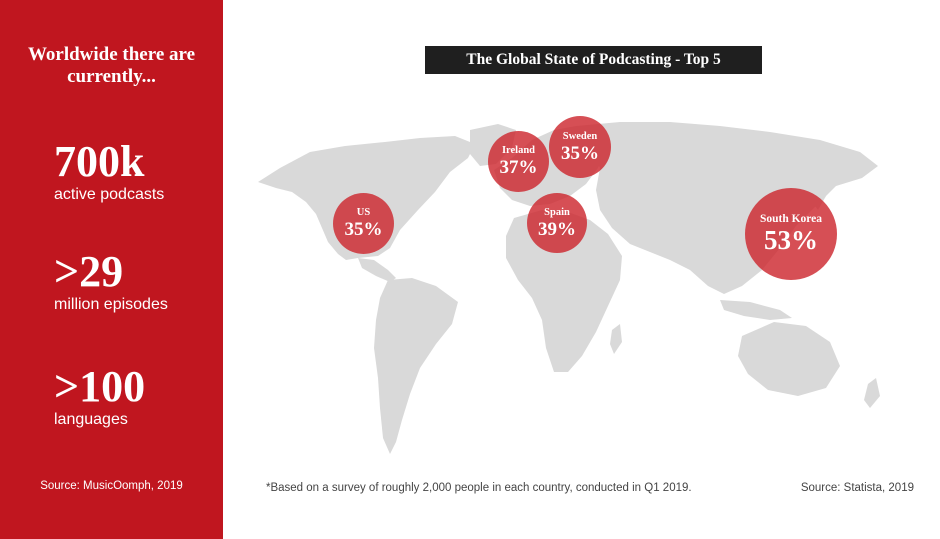 Image resolution: width=940 pixels, height=539 pixels. What do you see at coordinates (557, 229) in the screenshot?
I see `country-percent: 39%` at bounding box center [557, 229].